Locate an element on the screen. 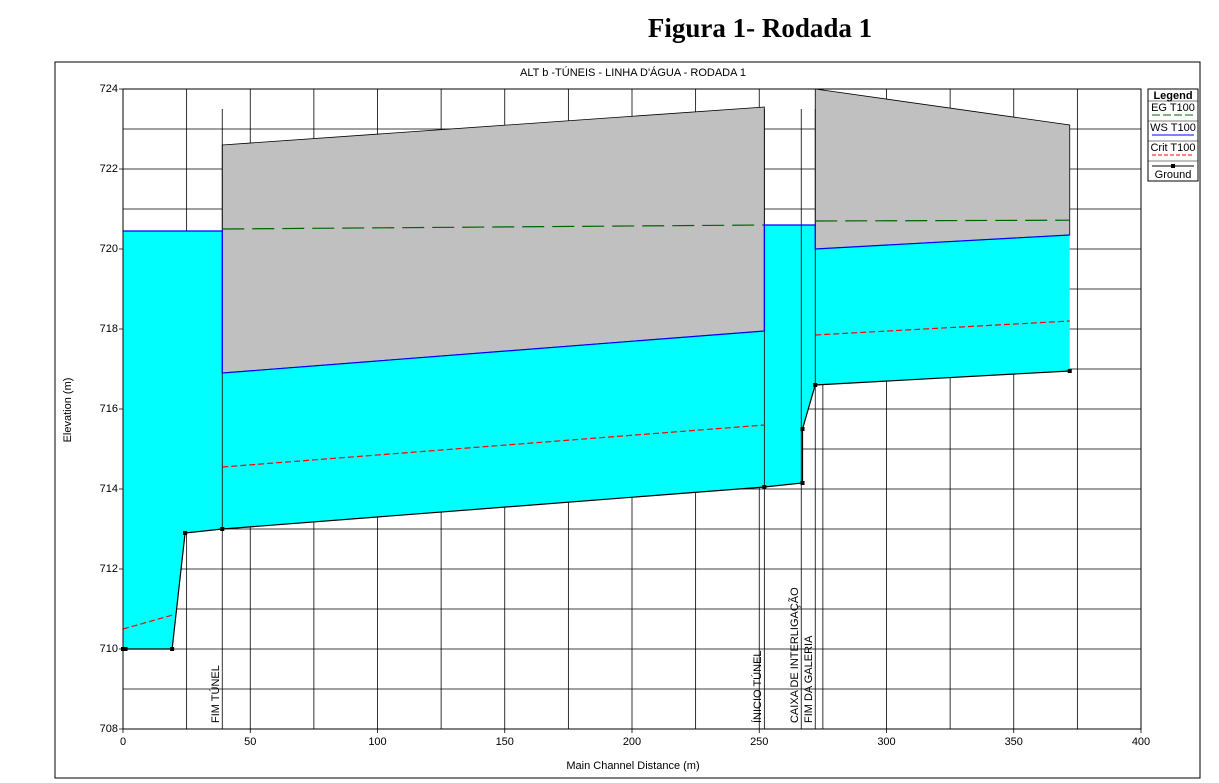  x-tick-label: 250 is located at coordinates (759, 742).